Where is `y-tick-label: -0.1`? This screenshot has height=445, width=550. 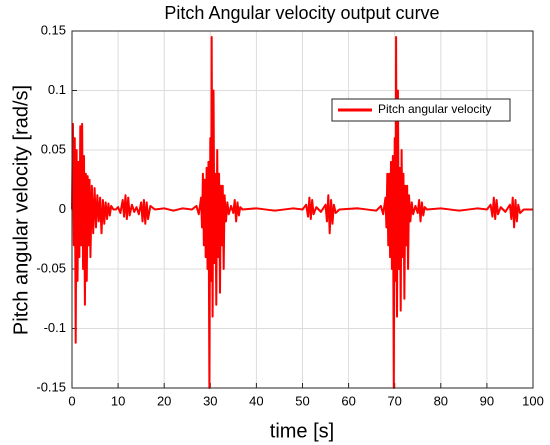 y-tick-label: -0.1 is located at coordinates (55, 327).